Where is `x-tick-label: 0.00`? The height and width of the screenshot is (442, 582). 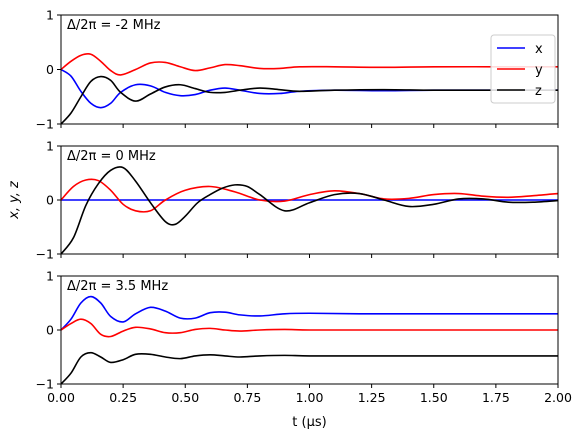
x-tick-label: 0.00 is located at coordinates (61, 397).